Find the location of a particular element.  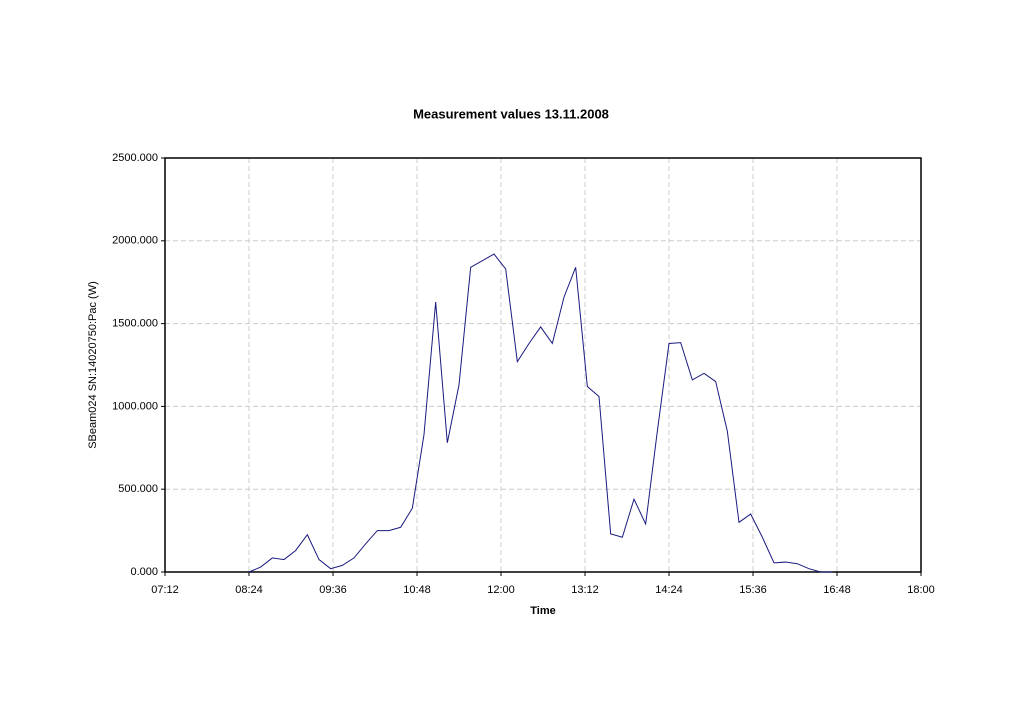

y-tick-label: 2000.000 is located at coordinates (135, 241).